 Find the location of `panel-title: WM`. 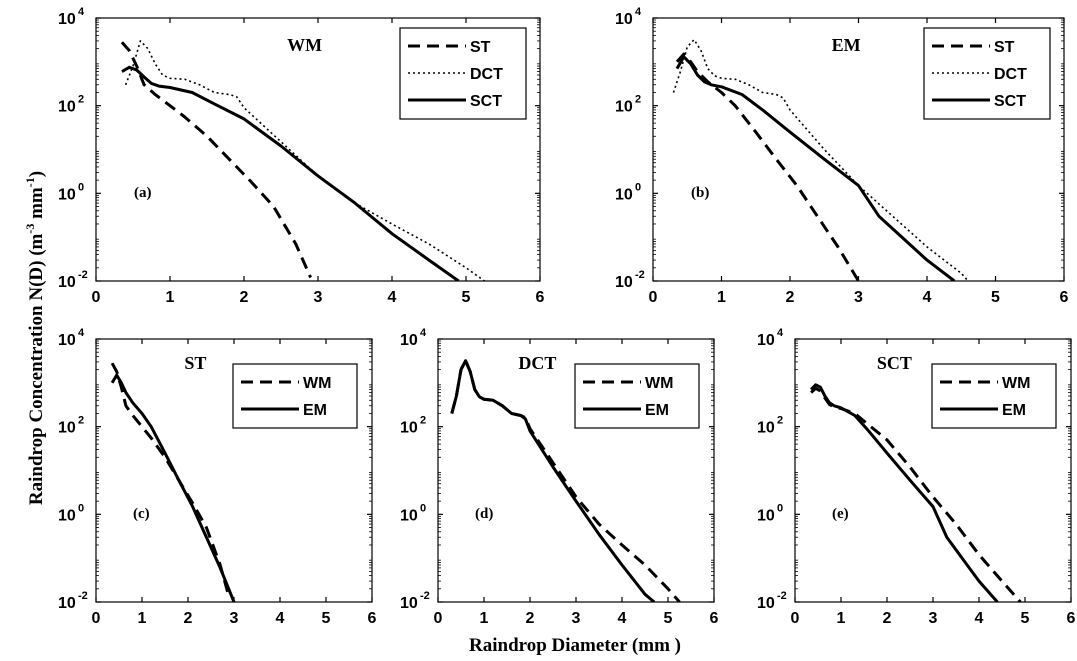

panel-title: WM is located at coordinates (304, 45).